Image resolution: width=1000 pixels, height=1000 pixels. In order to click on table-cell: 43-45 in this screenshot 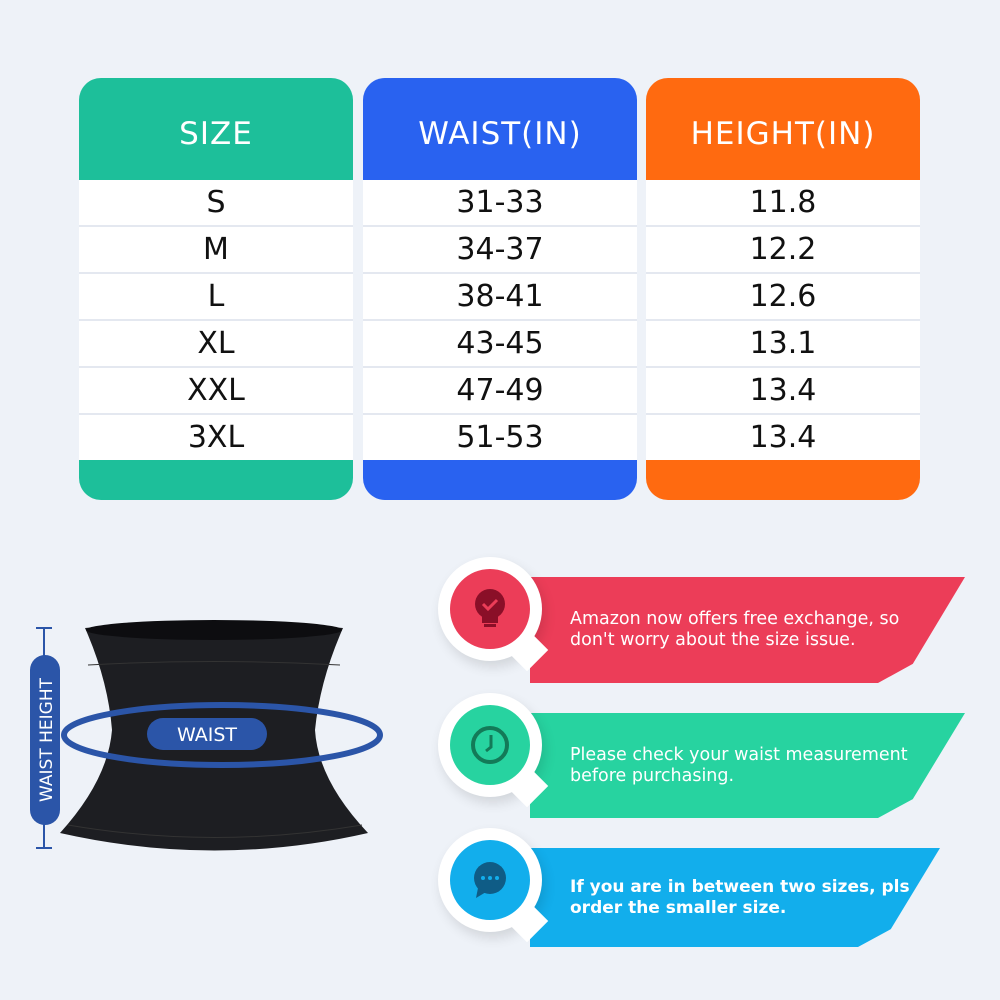, I will do `click(500, 344)`.